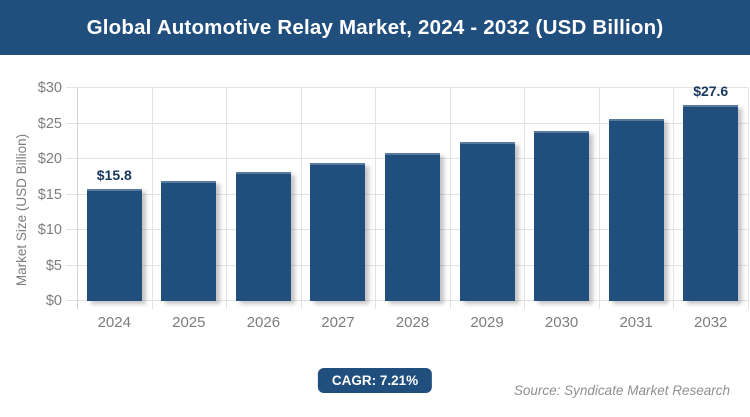  What do you see at coordinates (114, 244) in the screenshot?
I see `bar-2024` at bounding box center [114, 244].